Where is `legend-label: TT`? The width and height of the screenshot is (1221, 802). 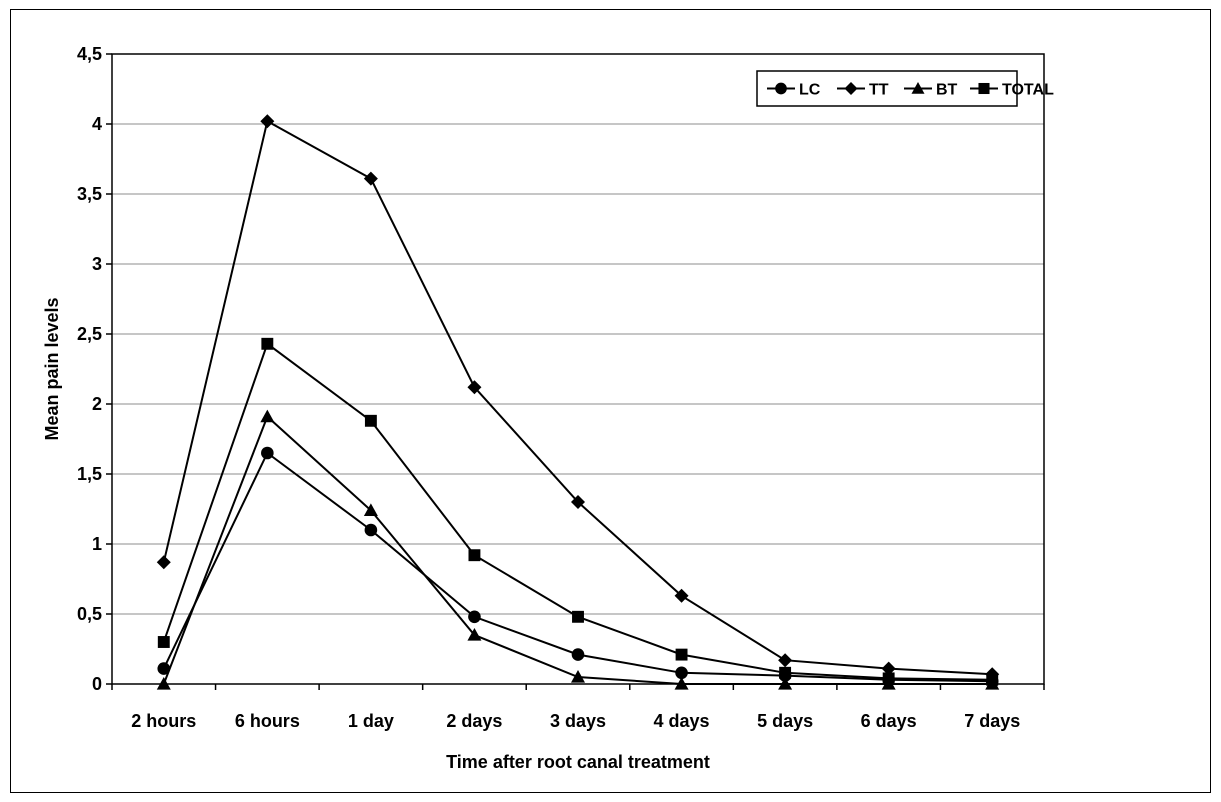
legend-label: TT is located at coordinates (879, 90).